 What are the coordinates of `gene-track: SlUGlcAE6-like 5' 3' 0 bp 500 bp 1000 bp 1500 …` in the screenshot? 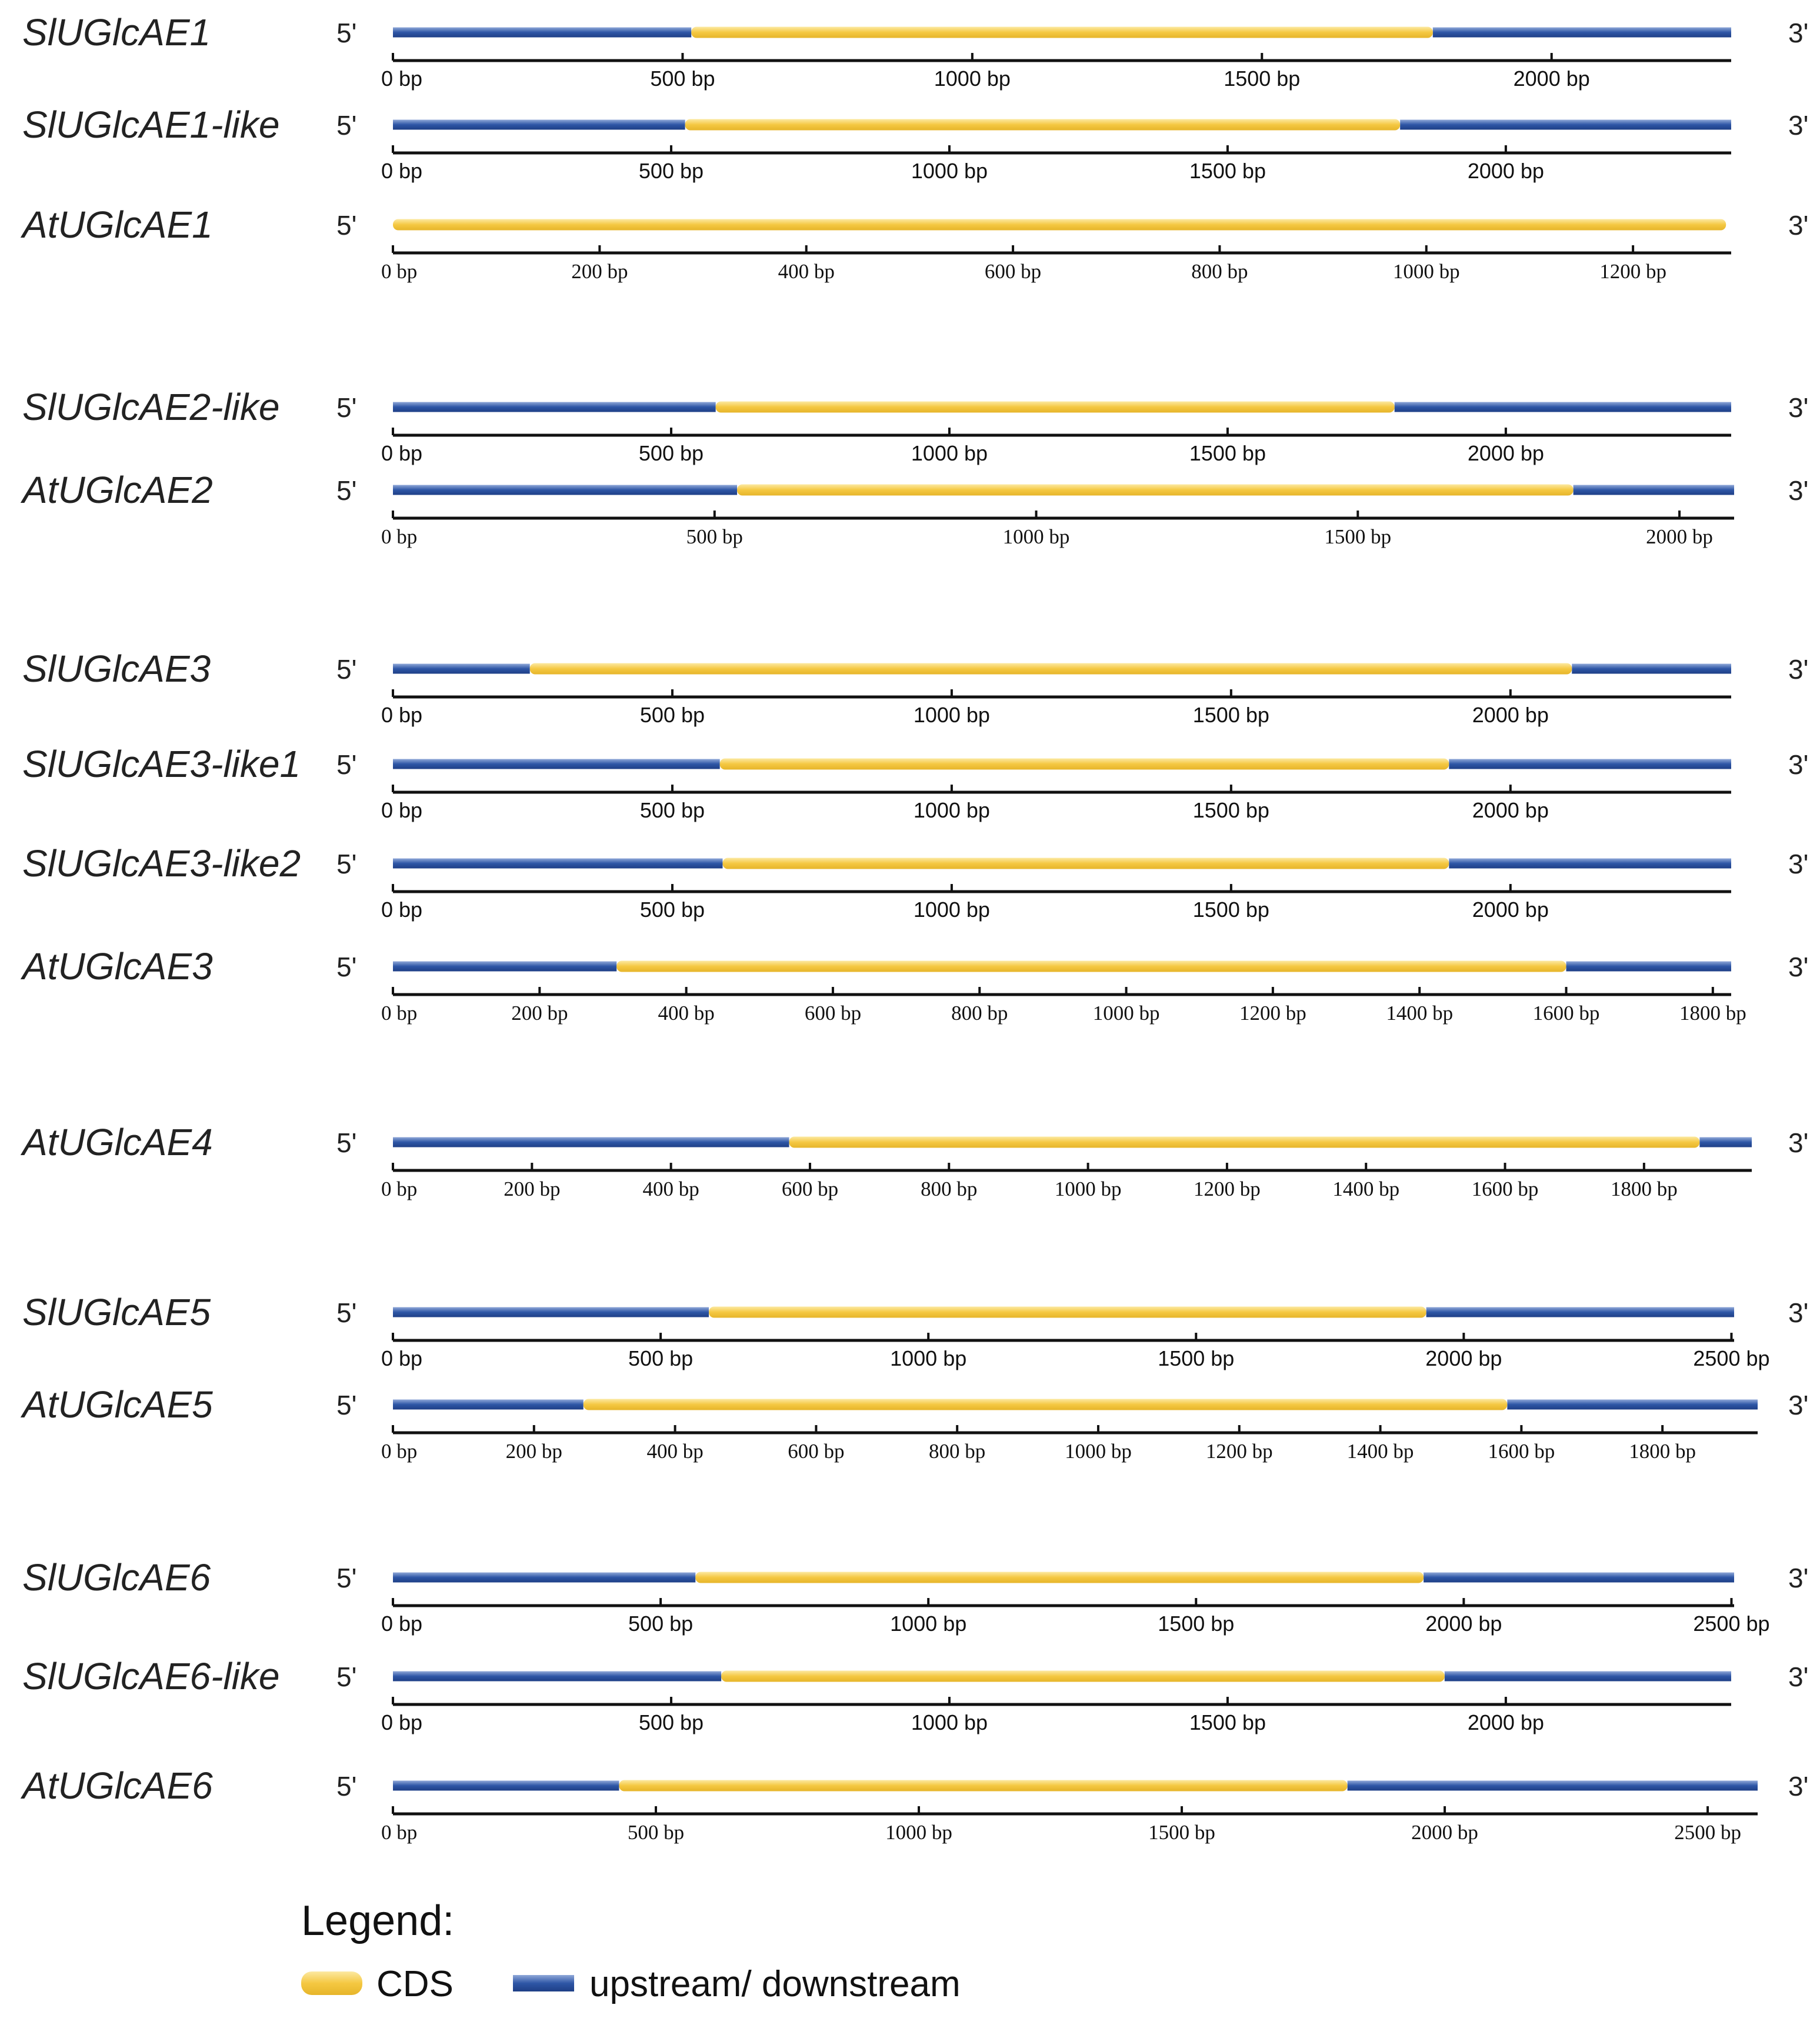 It's located at (915, 1694).